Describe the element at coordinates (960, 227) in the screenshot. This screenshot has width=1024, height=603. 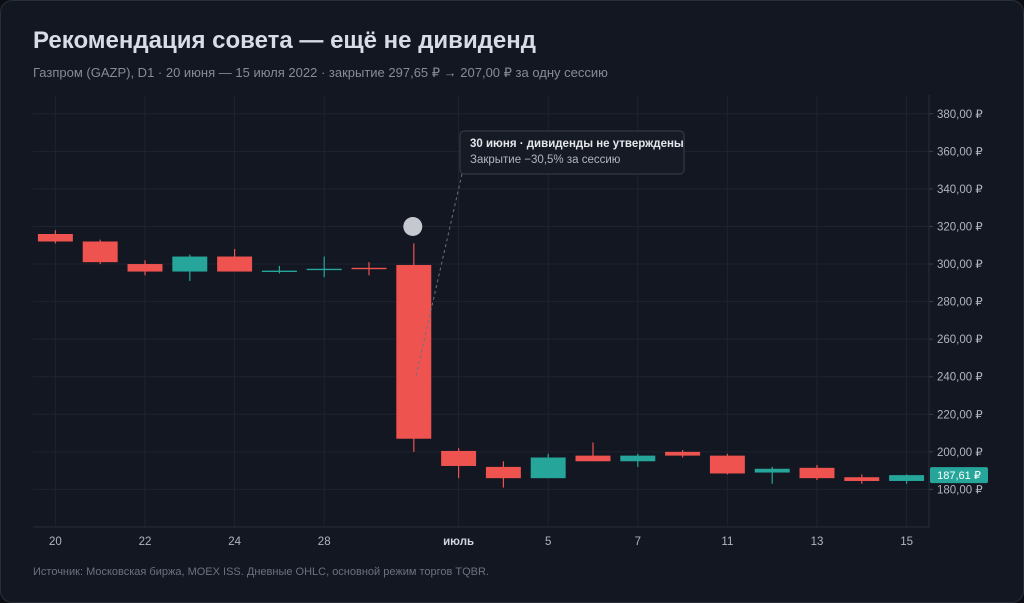
I see `y-tick-label: 320,00 ₽` at that location.